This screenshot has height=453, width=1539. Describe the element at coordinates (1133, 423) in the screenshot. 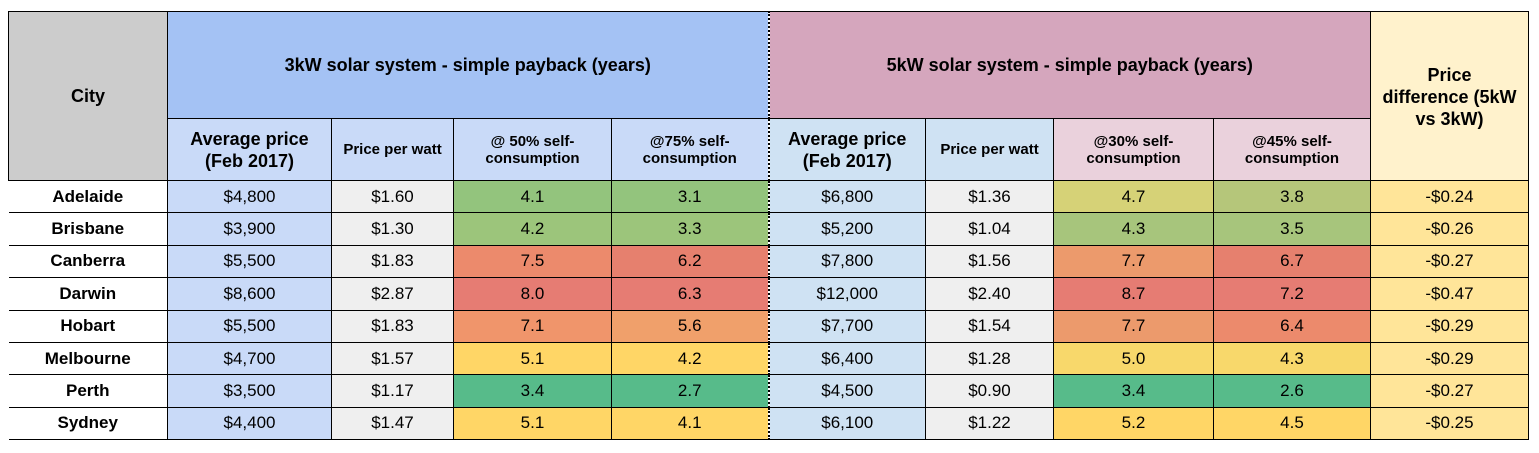

I see `payback-30-cell: 5.2` at that location.